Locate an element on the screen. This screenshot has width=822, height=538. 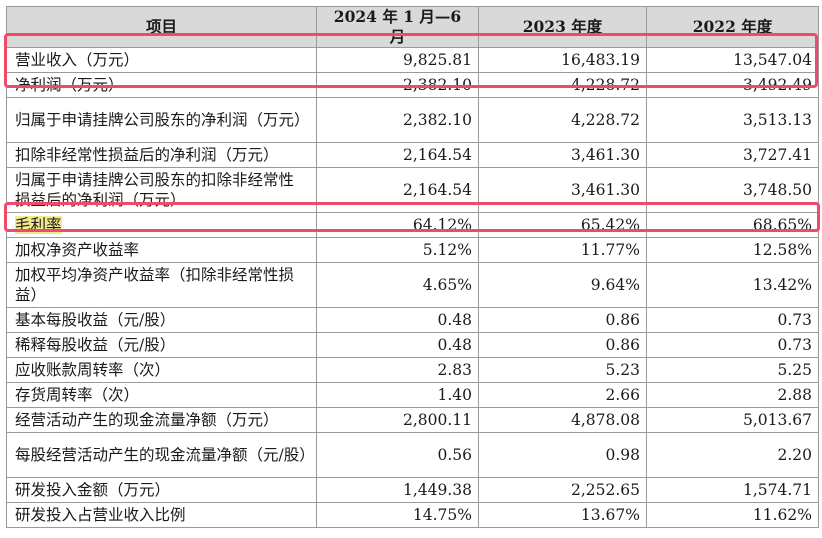
cell-2024h1: 2,800.11 is located at coordinates (397, 420).